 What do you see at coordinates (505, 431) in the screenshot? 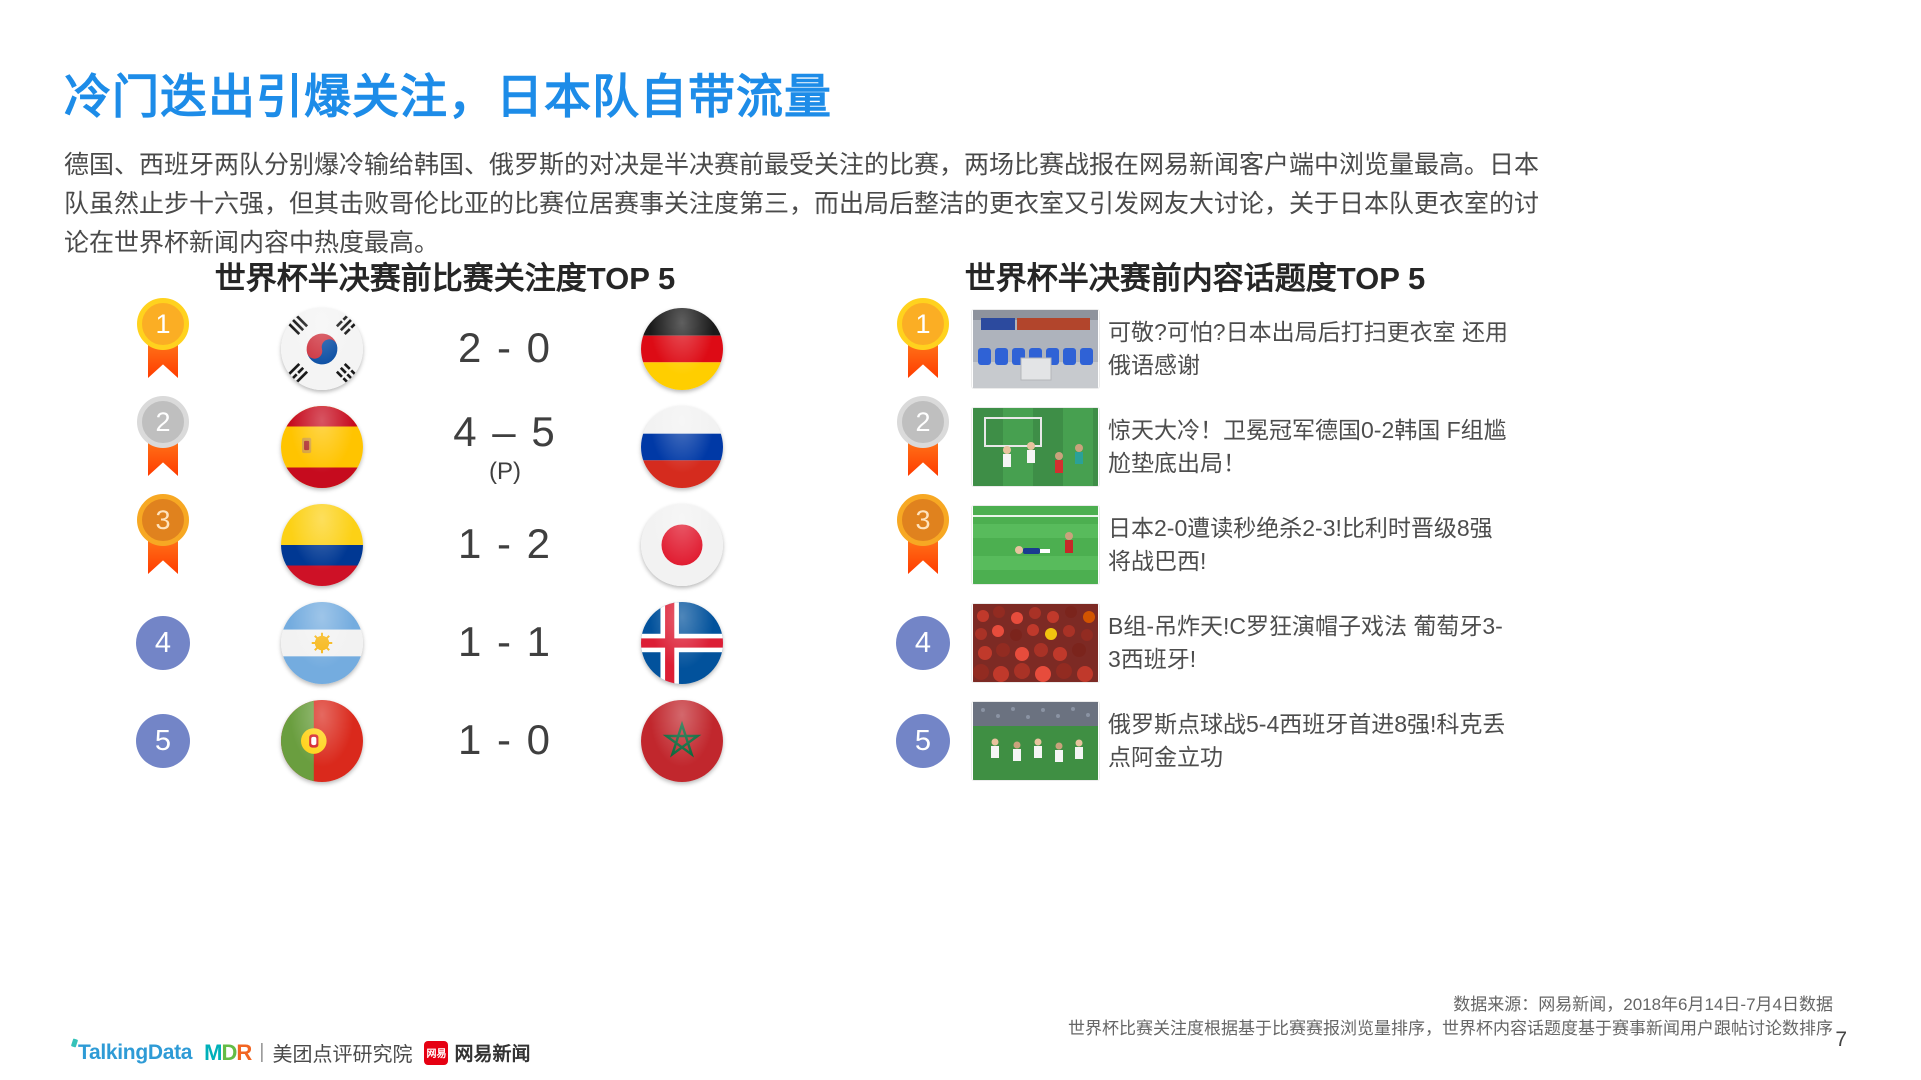
I see `match-score: 4 – 5` at bounding box center [505, 431].